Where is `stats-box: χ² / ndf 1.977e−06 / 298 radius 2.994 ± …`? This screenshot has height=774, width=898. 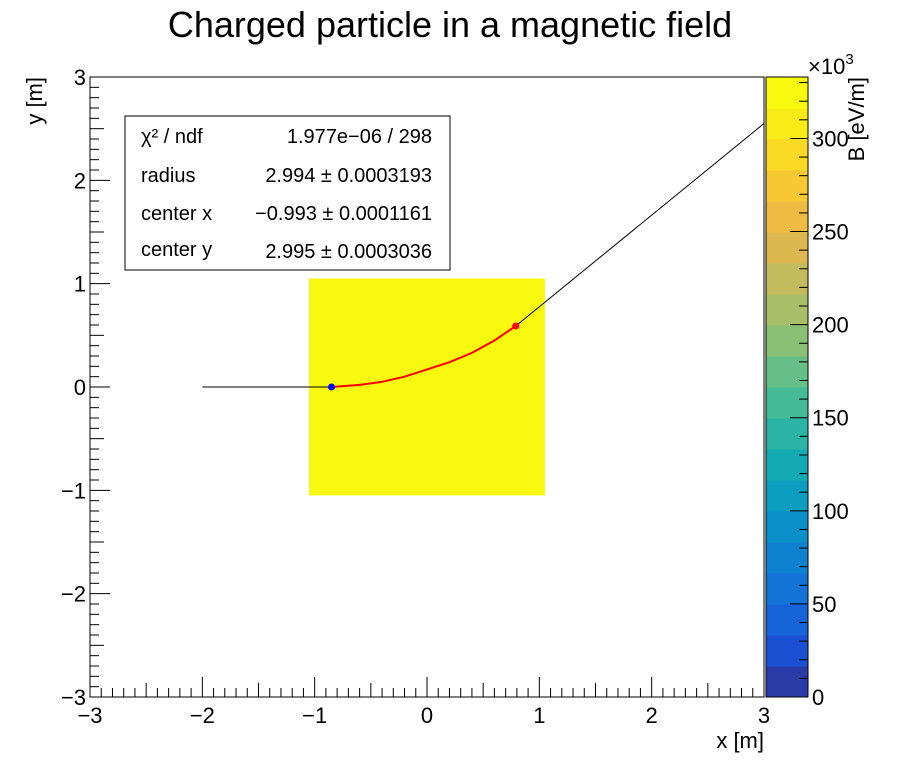 stats-box: χ² / ndf 1.977e−06 / 298 radius 2.994 ± … is located at coordinates (287, 193).